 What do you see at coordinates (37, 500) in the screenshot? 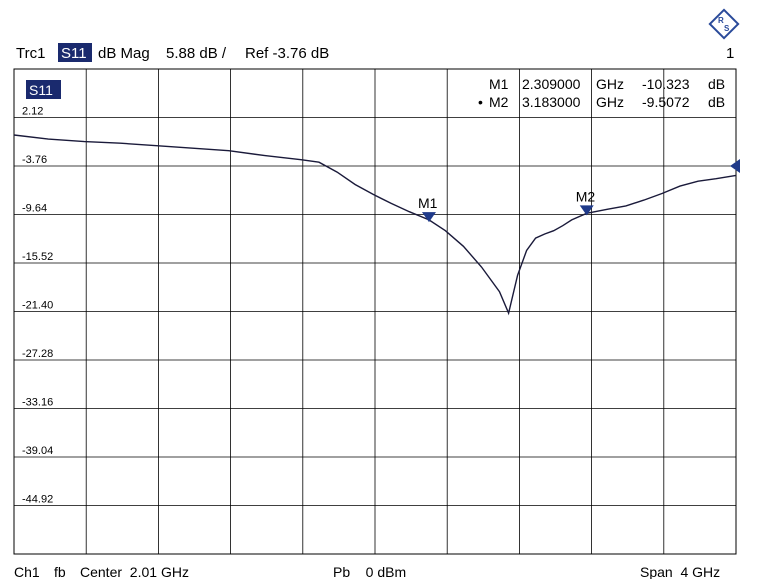
I see `y-tick-label: -44.92` at bounding box center [37, 500].